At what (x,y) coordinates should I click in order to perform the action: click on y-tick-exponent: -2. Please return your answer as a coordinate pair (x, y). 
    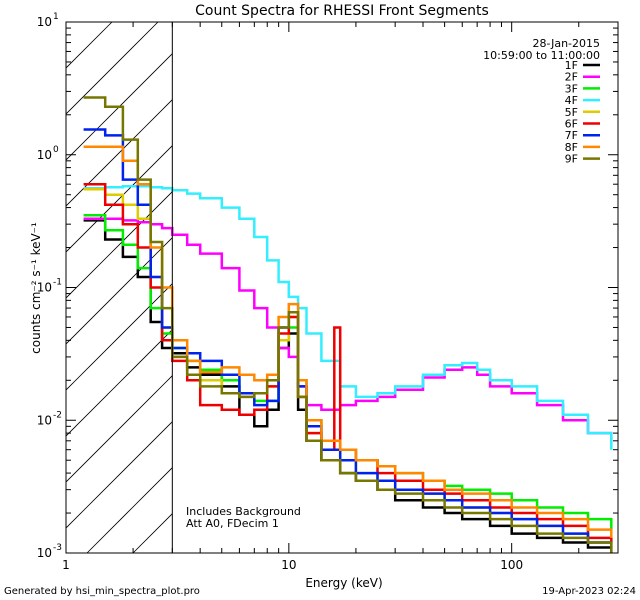
    Looking at the image, I should click on (57, 415).